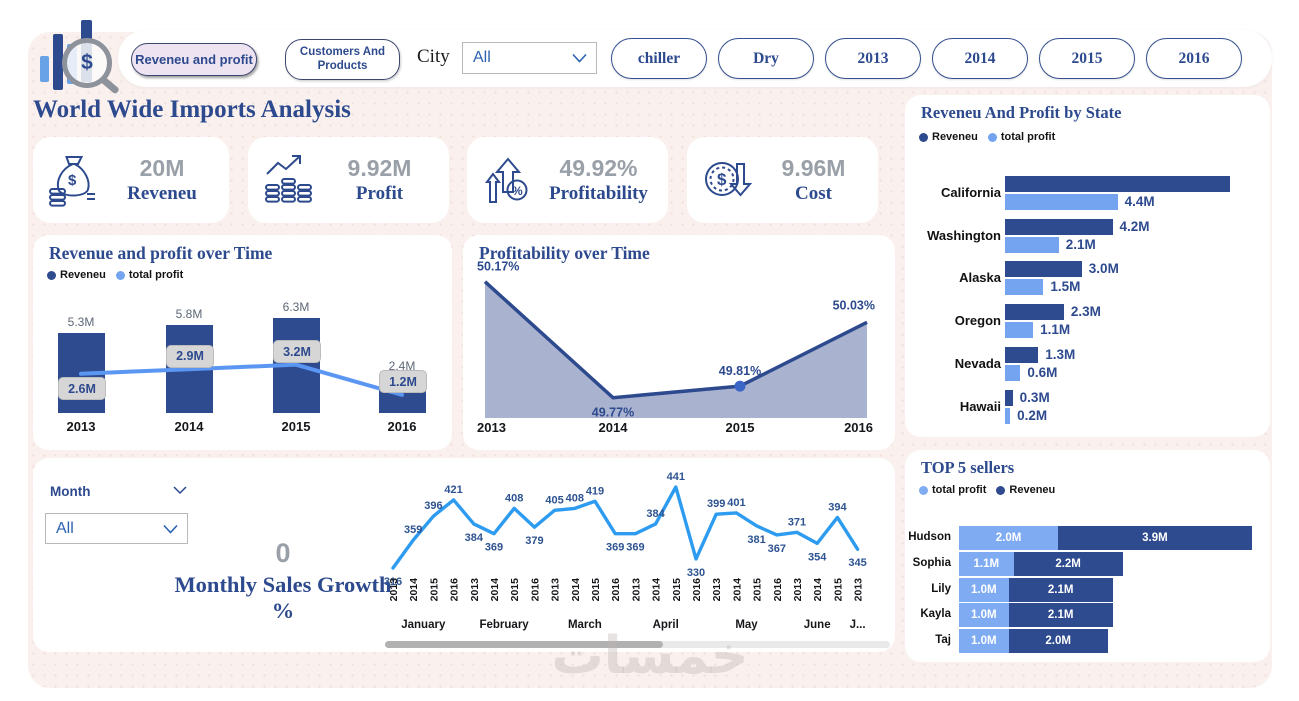 This screenshot has height=701, width=1299. Describe the element at coordinates (1009, 398) in the screenshot. I see `revenue-bar-hawaii` at that location.